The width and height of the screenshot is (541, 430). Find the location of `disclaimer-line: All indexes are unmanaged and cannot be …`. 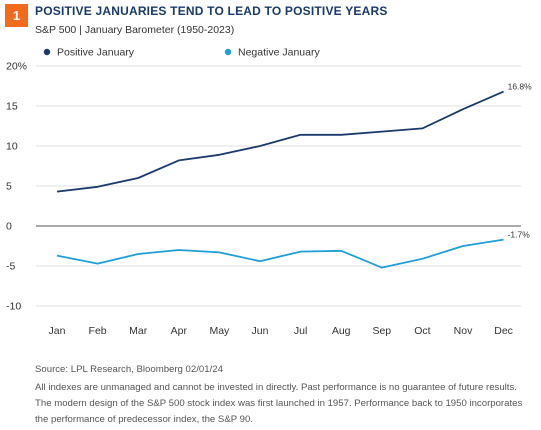

disclaimer-line: All indexes are unmanaged and cannot be … is located at coordinates (276, 387).